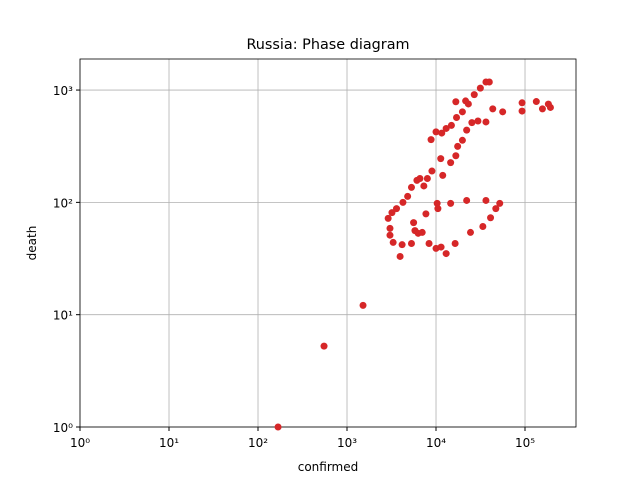  What do you see at coordinates (63, 203) in the screenshot?
I see `y-tick-label: 10²` at bounding box center [63, 203].